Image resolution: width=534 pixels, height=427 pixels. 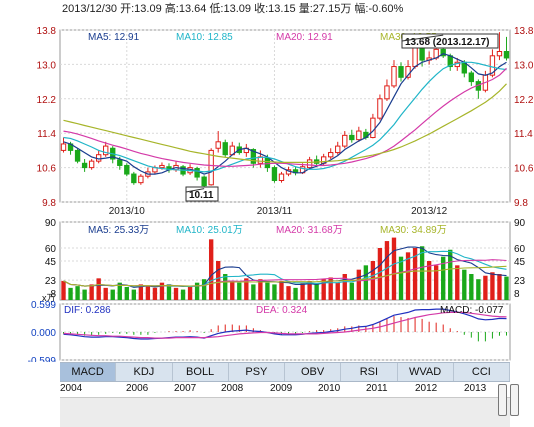 What do you see at coordinates (426, 372) in the screenshot?
I see `tab-wvad: WVAD` at bounding box center [426, 372].